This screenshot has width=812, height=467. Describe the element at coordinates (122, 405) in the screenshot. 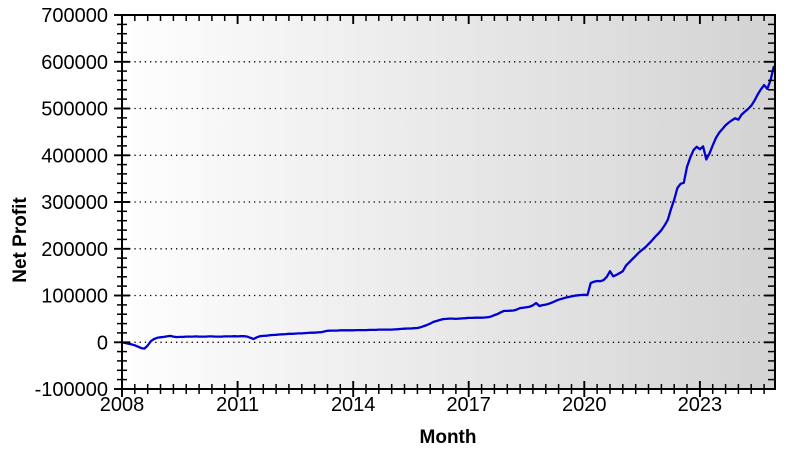

I see `svg-text: 2008` at that location.